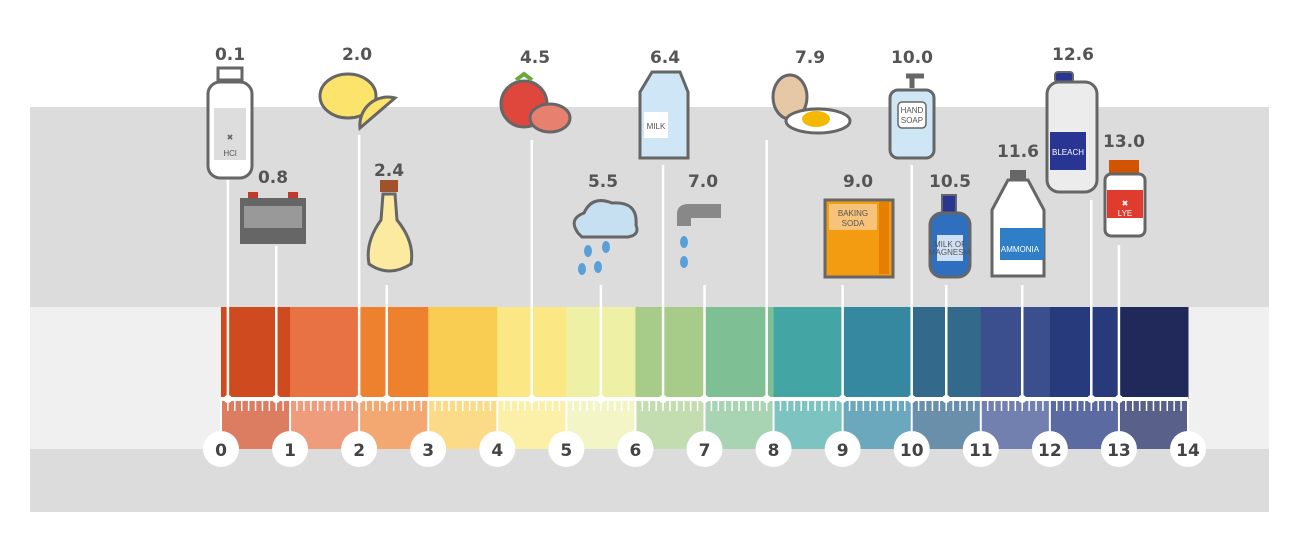 The width and height of the screenshot is (1307, 549). I want to click on item-ph-0.8: 0.8, so click(273, 285).